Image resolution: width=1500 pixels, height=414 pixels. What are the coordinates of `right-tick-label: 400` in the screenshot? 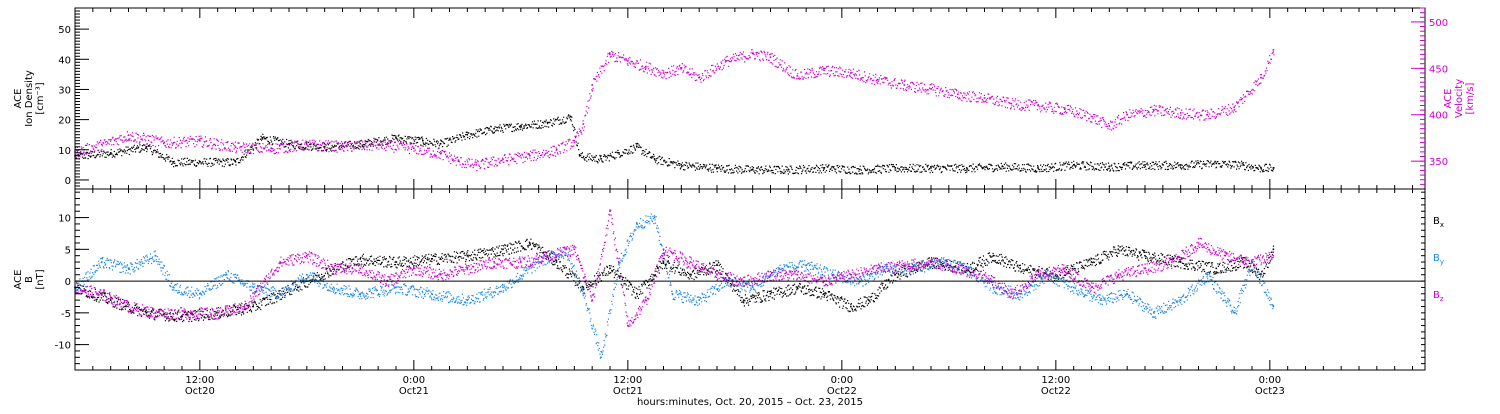 It's located at (1438, 116).